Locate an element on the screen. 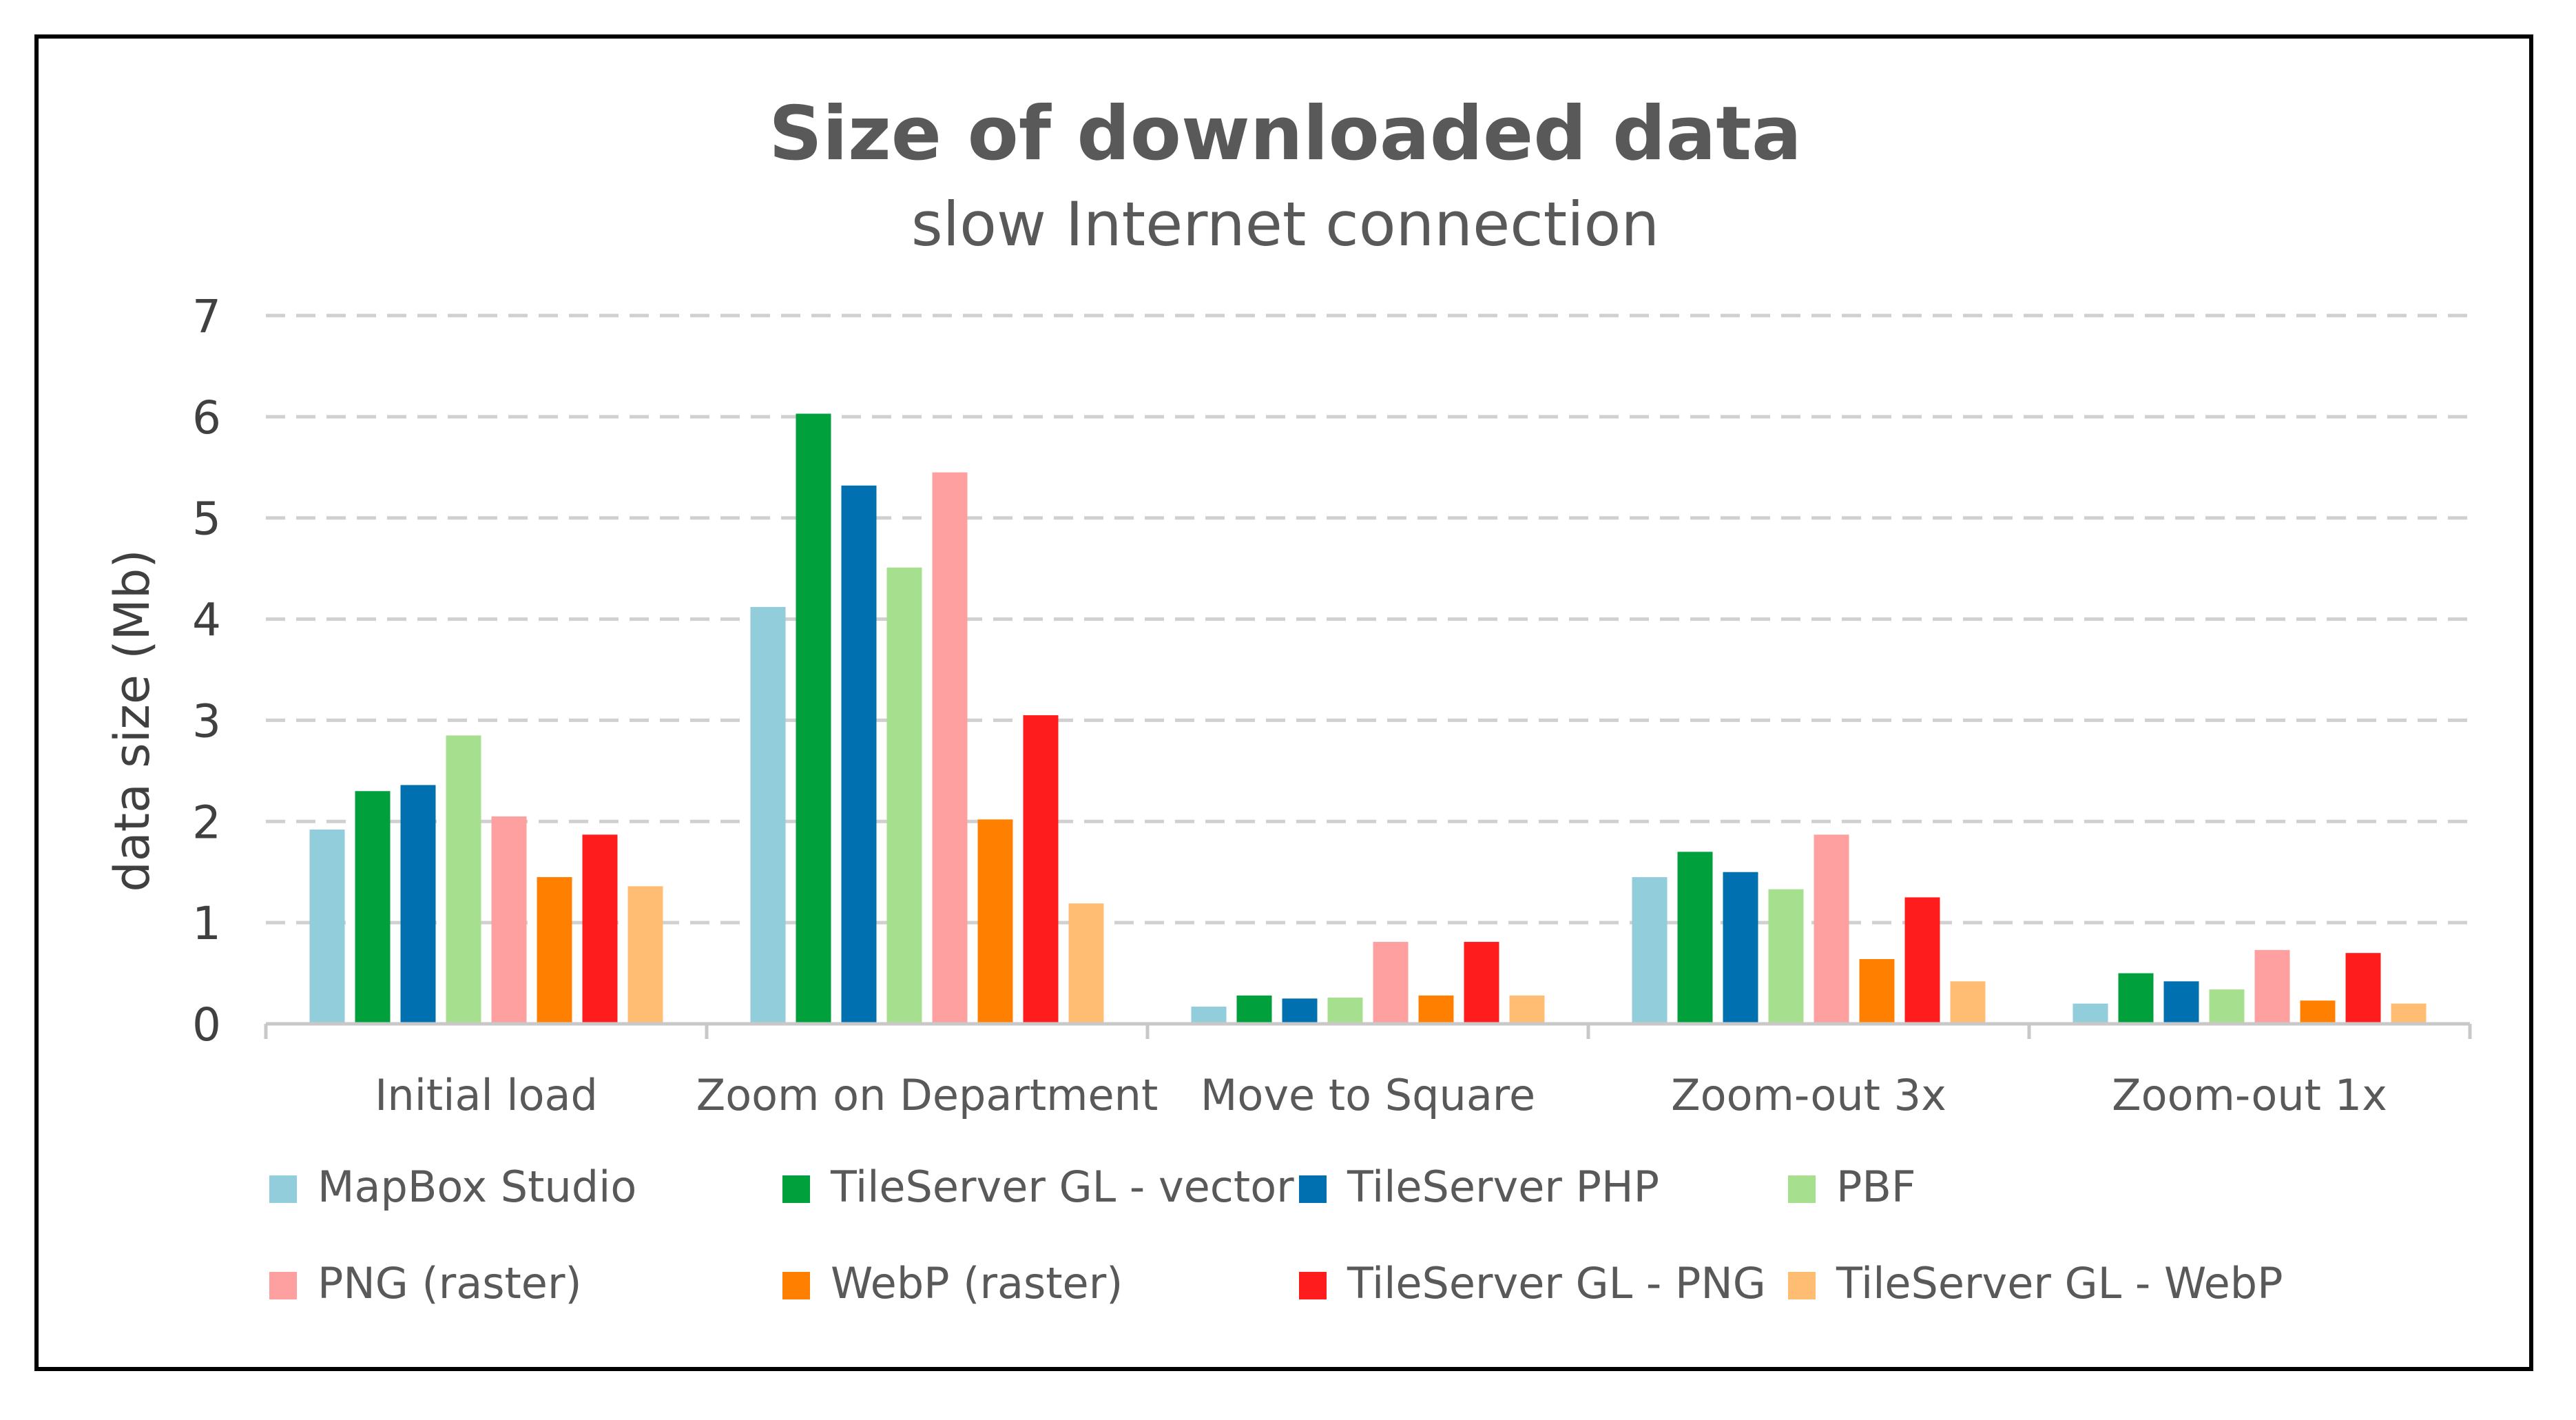 The width and height of the screenshot is (2576, 1420). legend-label: PNG (raster) is located at coordinates (450, 1283).